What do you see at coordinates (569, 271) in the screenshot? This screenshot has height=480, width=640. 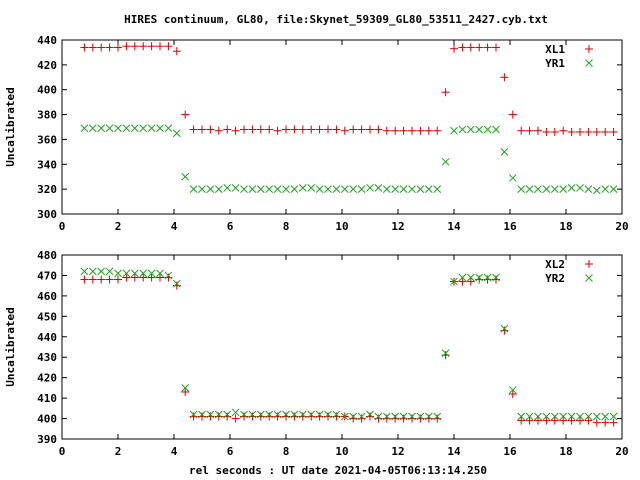 I see `bottom-legend: XL2 YR2` at bounding box center [569, 271].